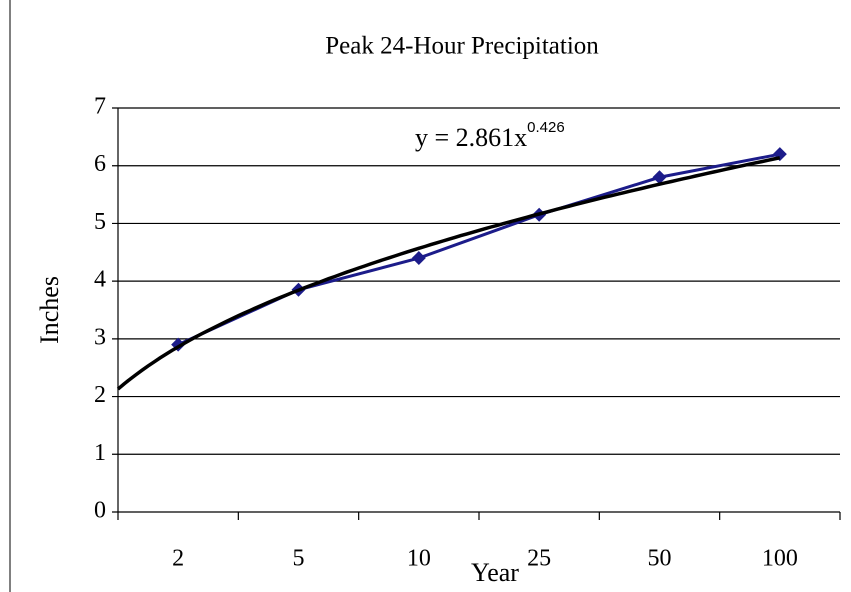 This screenshot has width=851, height=592. What do you see at coordinates (100, 337) in the screenshot?
I see `y-tick-label: 3` at bounding box center [100, 337].